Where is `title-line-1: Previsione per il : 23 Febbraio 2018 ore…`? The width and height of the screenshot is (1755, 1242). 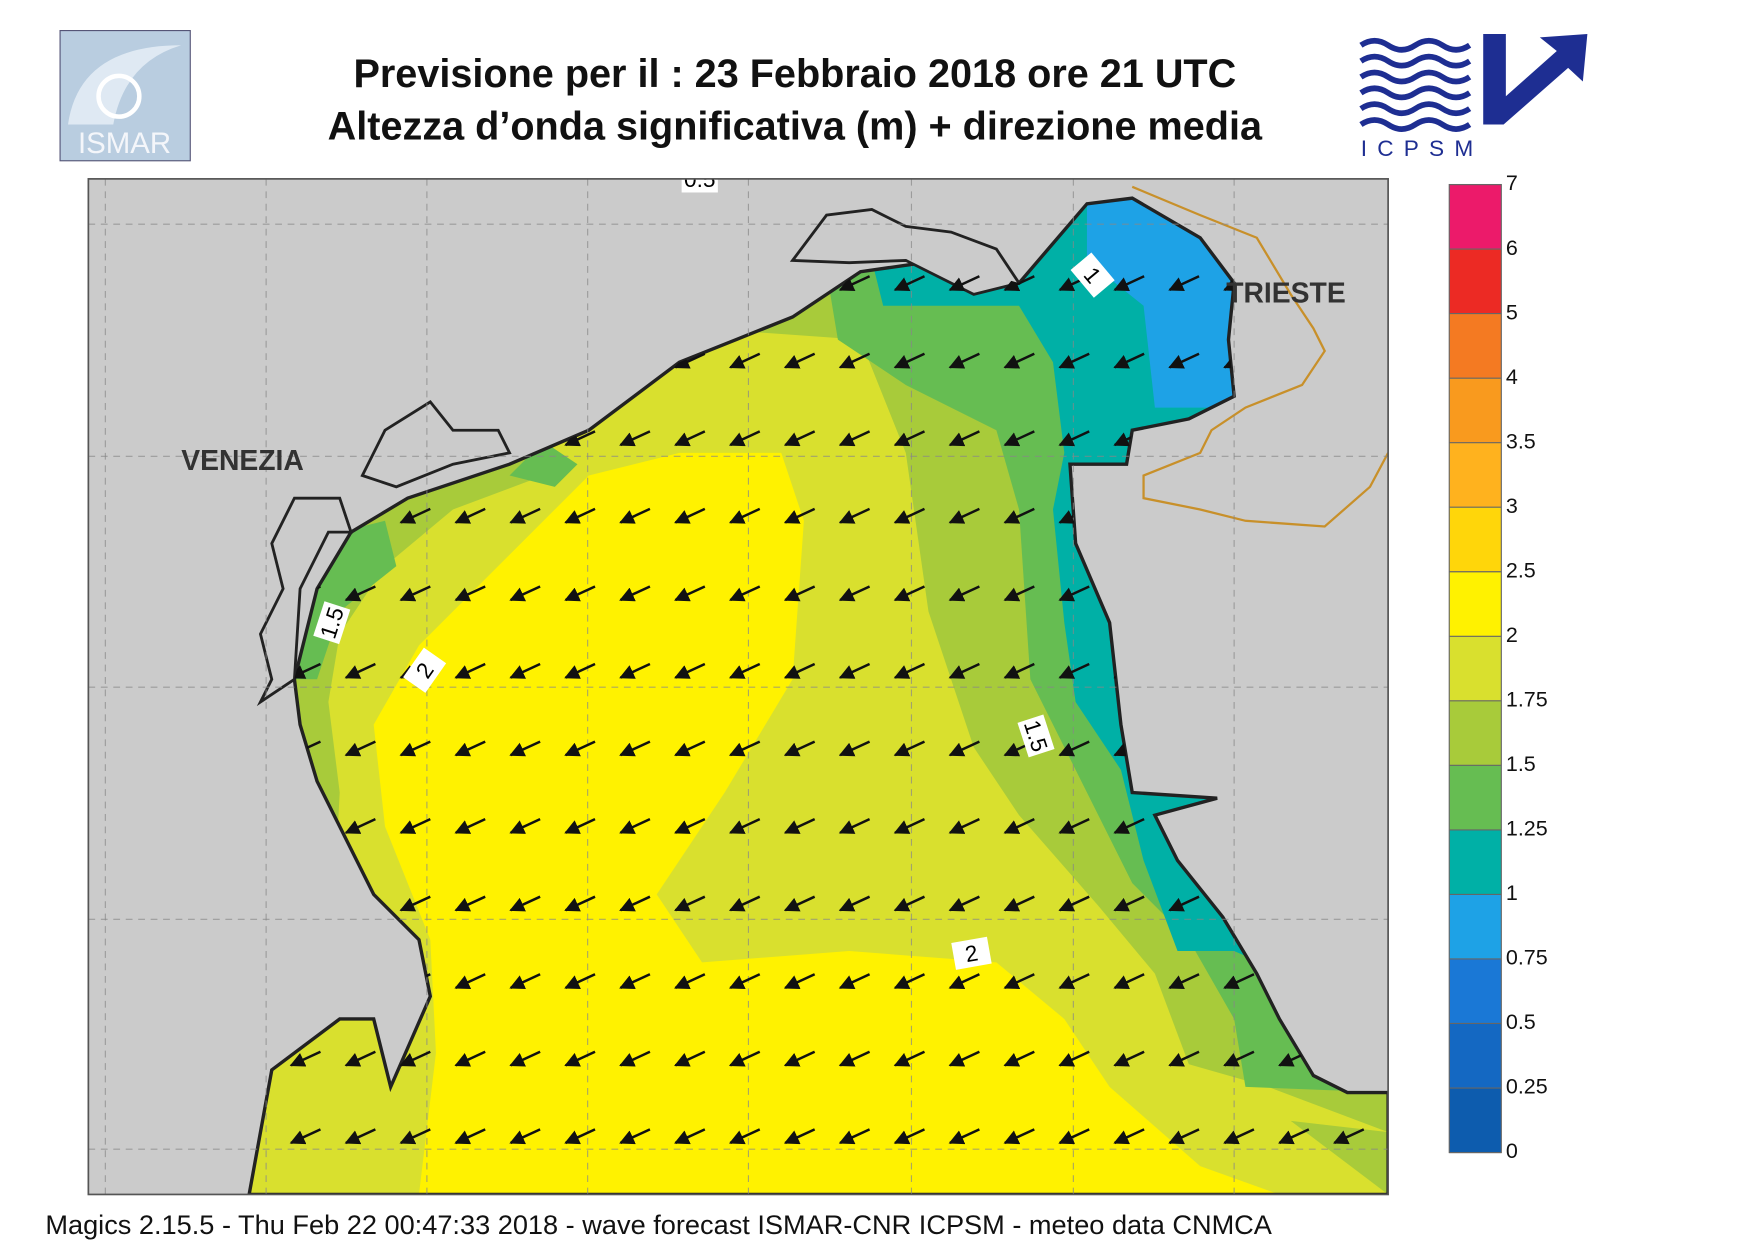
title-line-1: Previsione per il : 23 Febbraio 2018 ore… is located at coordinates (794, 74).